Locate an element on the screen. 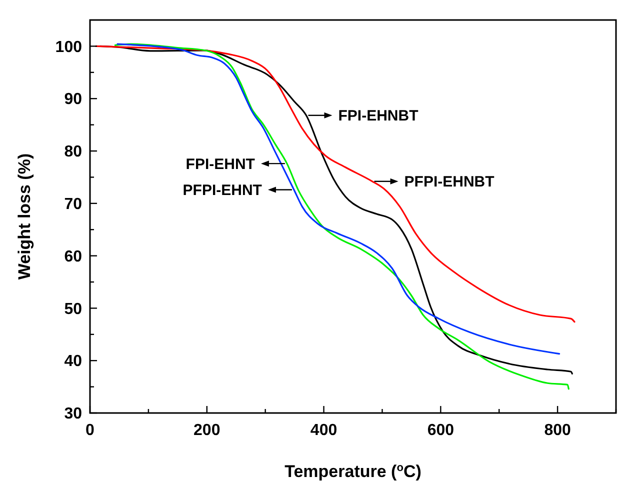 This screenshot has height=483, width=630. y-tick-label: 50 is located at coordinates (73, 309).